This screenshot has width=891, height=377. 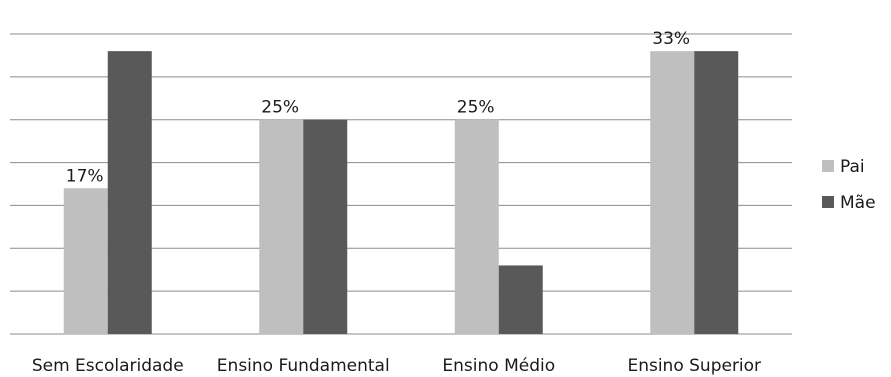 What do you see at coordinates (303, 366) in the screenshot?
I see `category-label: Ensino Fundamental` at bounding box center [303, 366].